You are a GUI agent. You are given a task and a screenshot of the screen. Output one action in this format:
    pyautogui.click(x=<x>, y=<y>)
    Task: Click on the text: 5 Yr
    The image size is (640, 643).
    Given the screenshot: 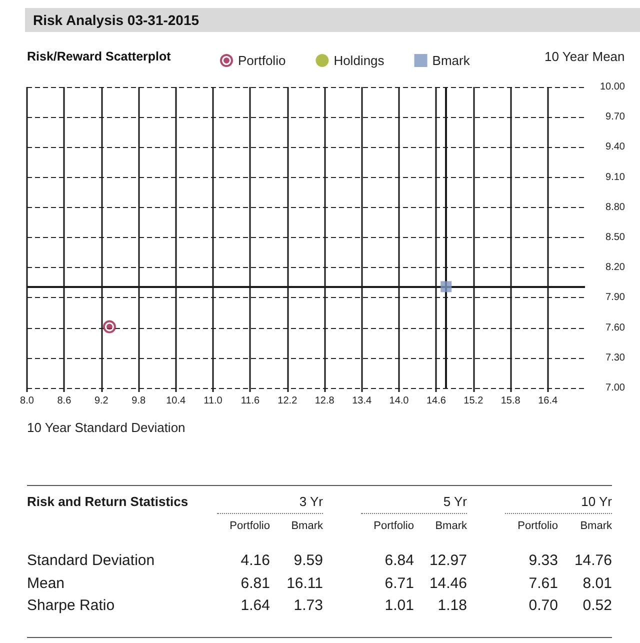 What is the action you would take?
    pyautogui.click(x=455, y=502)
    